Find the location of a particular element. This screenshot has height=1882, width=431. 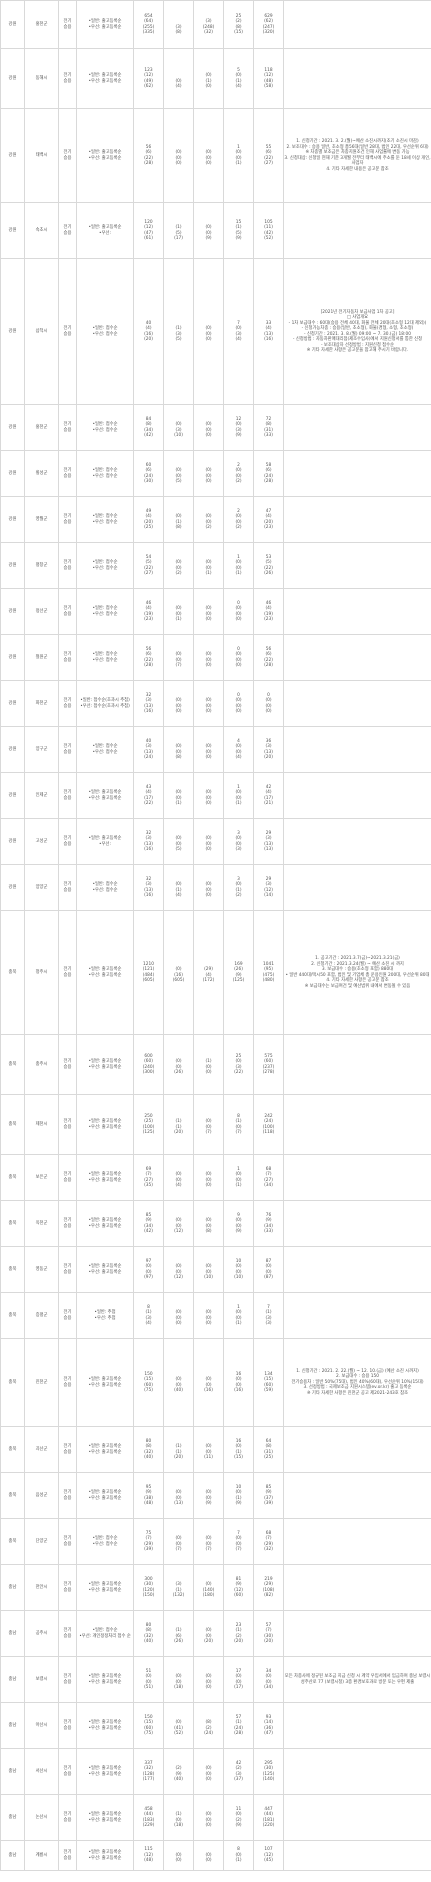

total-count-cell-line: (39) is located at coordinates (148, 1549).